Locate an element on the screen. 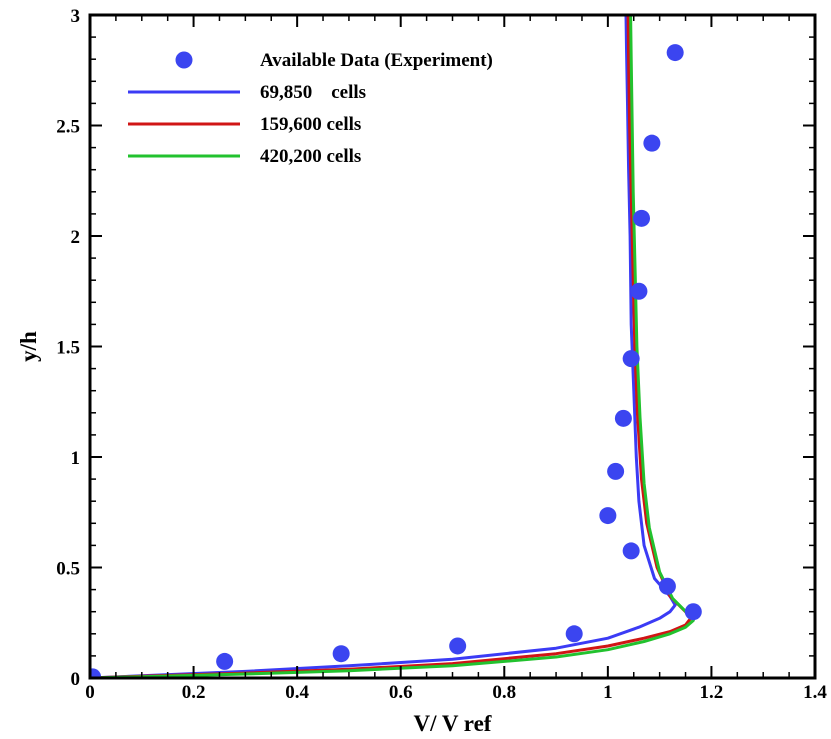 This screenshot has height=739, width=831. x-tick-label: 0.6 is located at coordinates (401, 692).